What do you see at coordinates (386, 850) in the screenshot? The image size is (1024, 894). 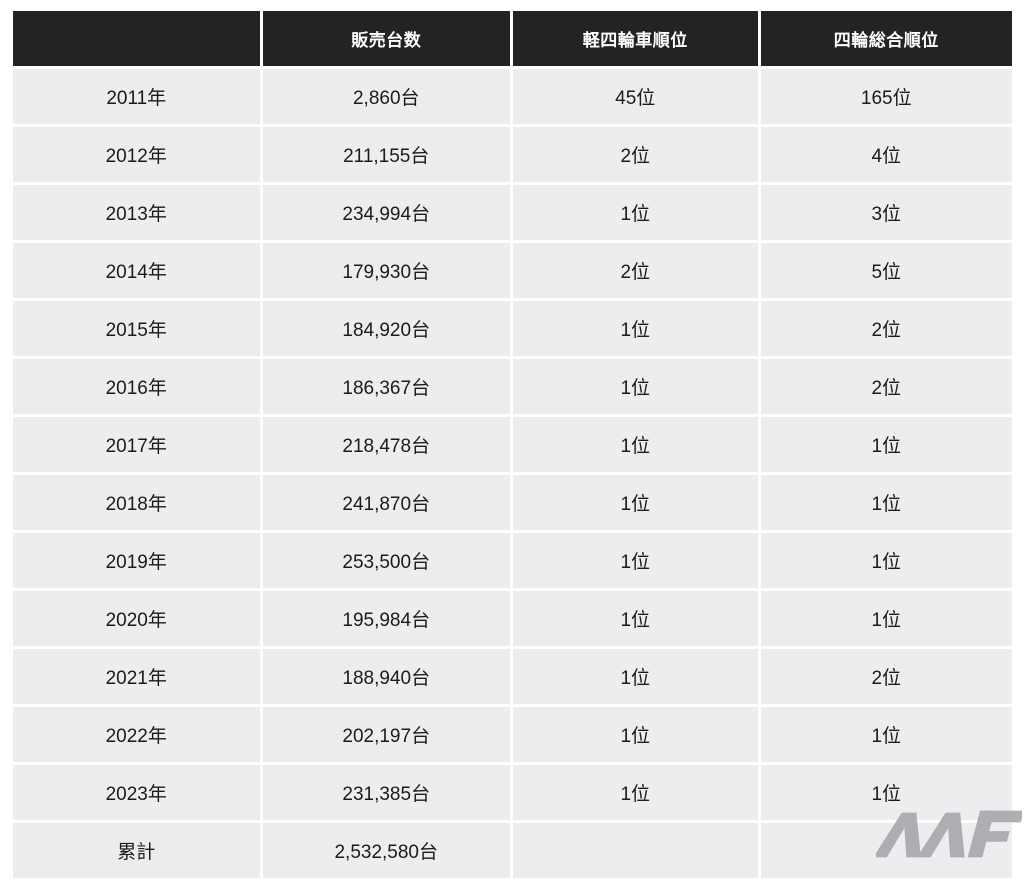 I see `sales-cell: 2,532,580台` at bounding box center [386, 850].